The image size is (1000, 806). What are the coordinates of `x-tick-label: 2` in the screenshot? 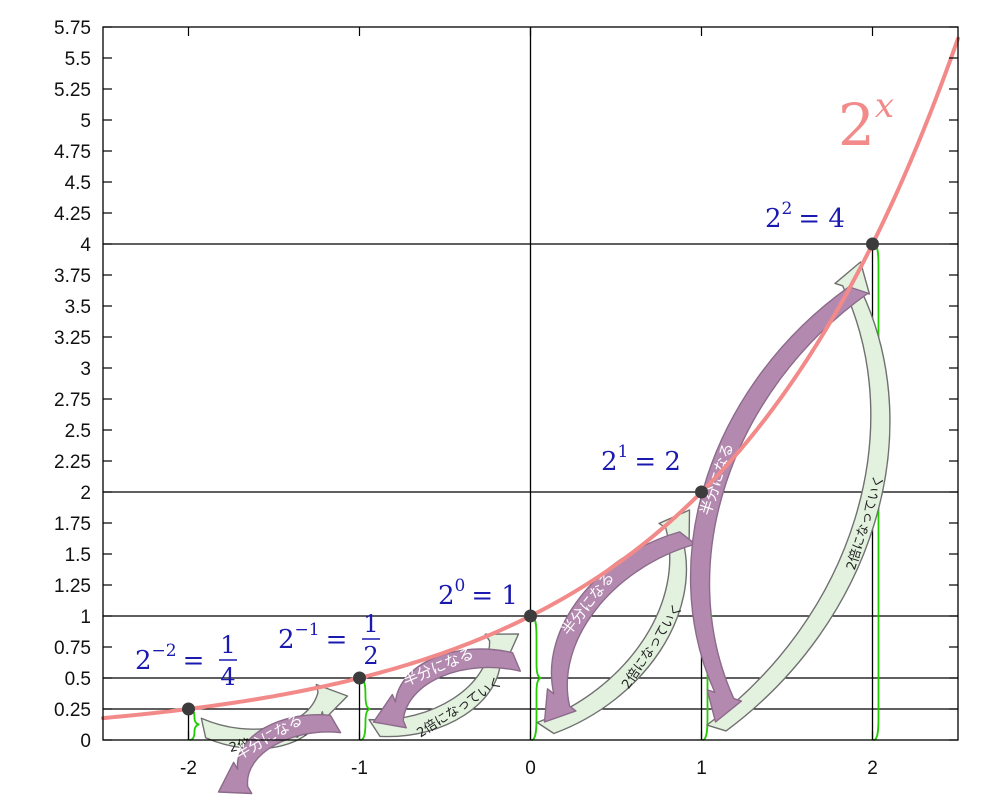 It's located at (872, 768).